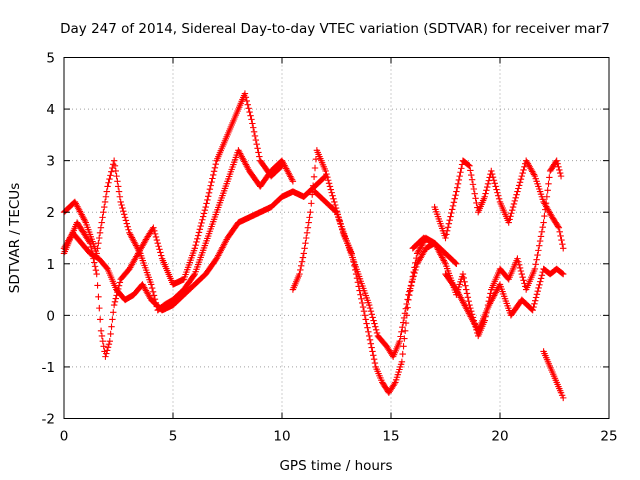 This screenshot has height=480, width=640. I want to click on x-tick-label: 15, so click(390, 437).